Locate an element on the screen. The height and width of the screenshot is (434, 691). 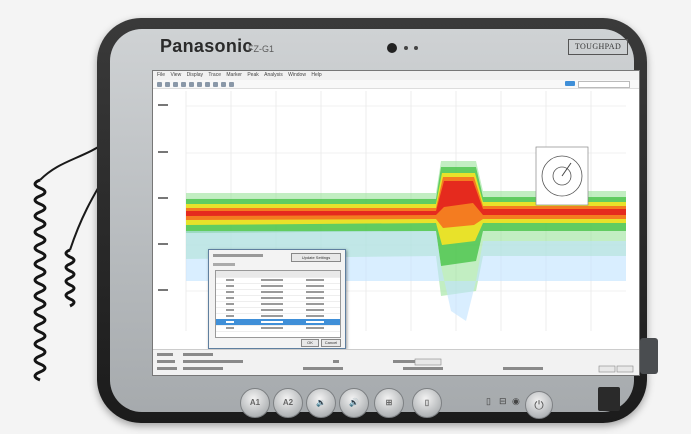
rotation-lock-button: ▯ is located at coordinates (427, 403).